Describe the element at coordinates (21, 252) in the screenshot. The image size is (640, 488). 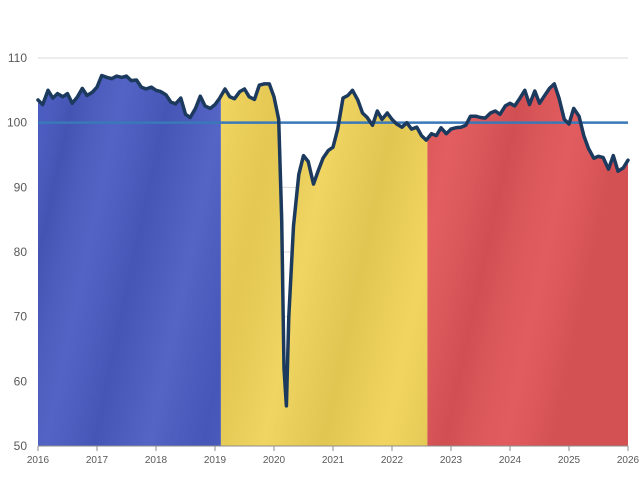
I see `y-tick-label-80: 80` at that location.